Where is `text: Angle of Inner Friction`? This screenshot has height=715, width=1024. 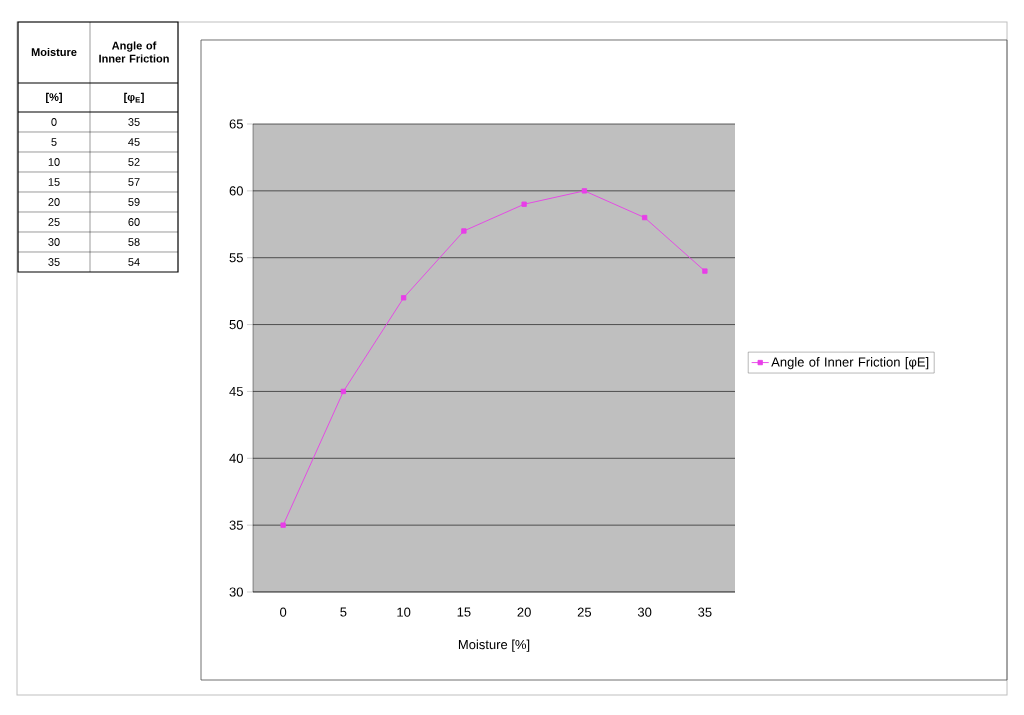 text: Angle of Inner Friction is located at coordinates (134, 52).